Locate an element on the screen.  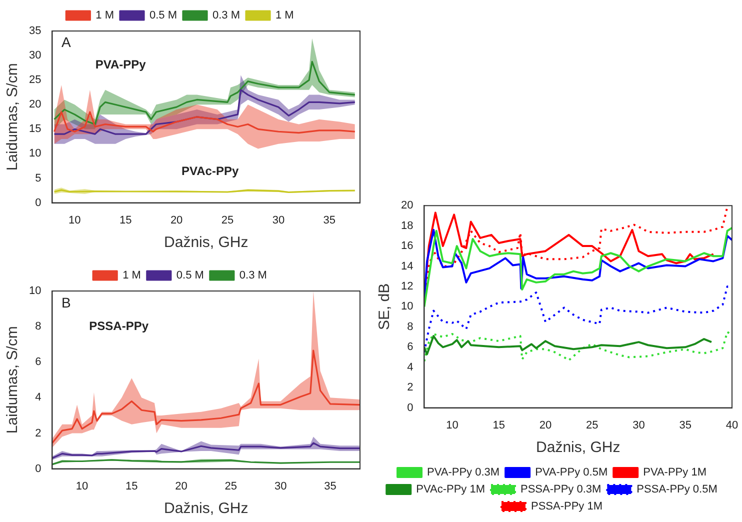
y-tick-label: 16 is located at coordinates (407, 246).